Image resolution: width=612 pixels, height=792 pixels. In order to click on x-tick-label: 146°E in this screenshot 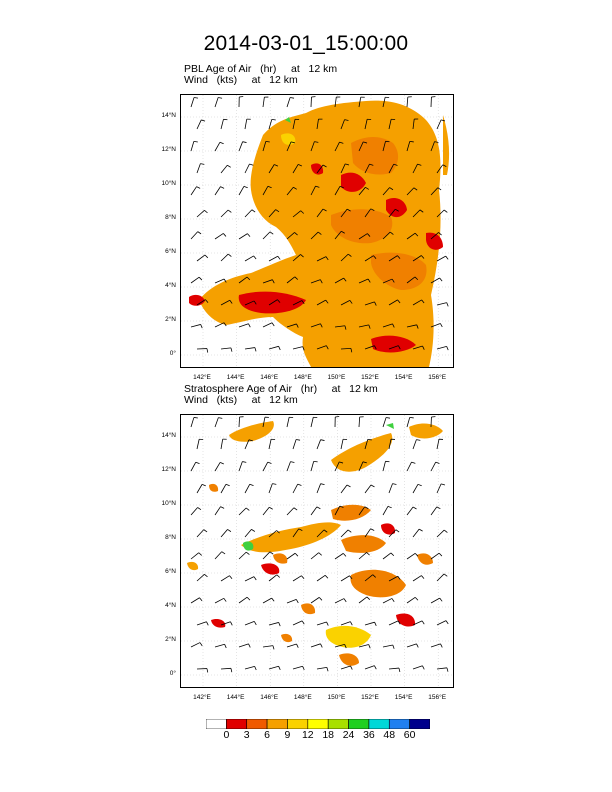, I will do `click(269, 377)`.